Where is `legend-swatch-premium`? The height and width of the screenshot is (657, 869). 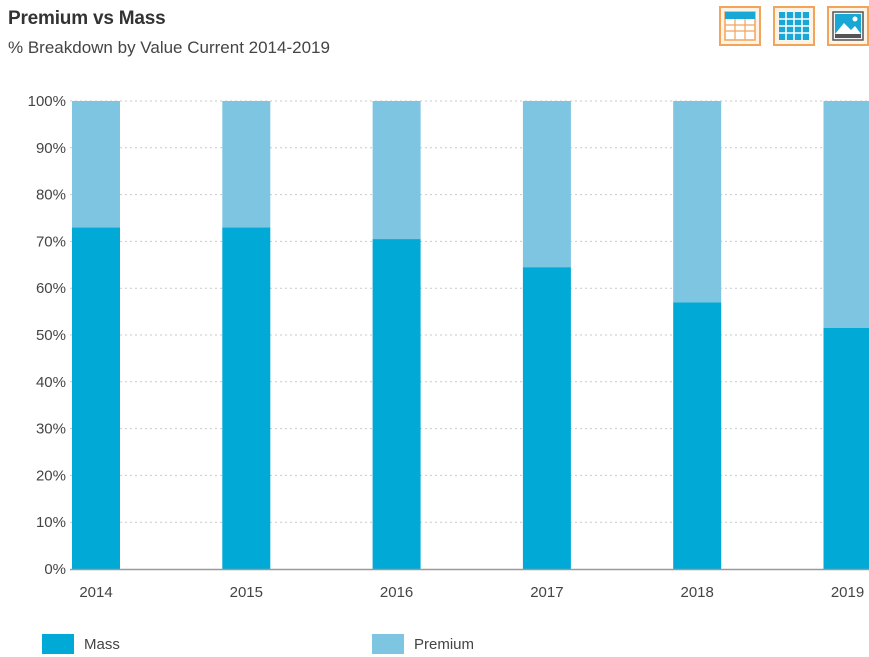
legend-swatch-premium is located at coordinates (388, 644).